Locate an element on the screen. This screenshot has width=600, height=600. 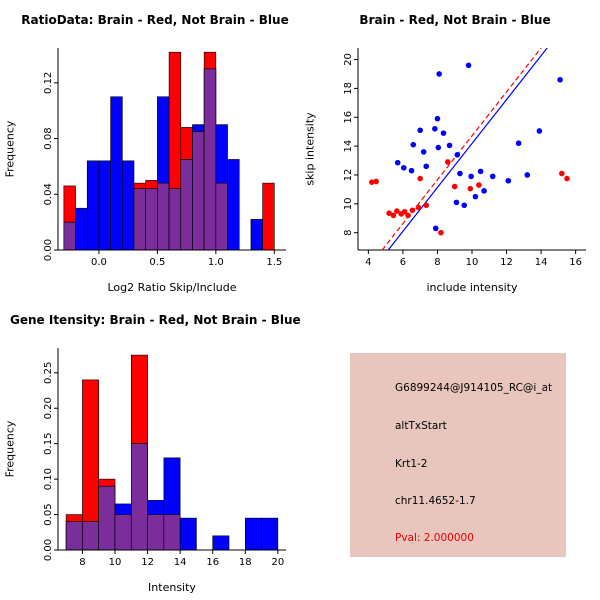
ratio-histogram-xlabel: Log2 Ratio Skip/Include is located at coordinates (172, 287).